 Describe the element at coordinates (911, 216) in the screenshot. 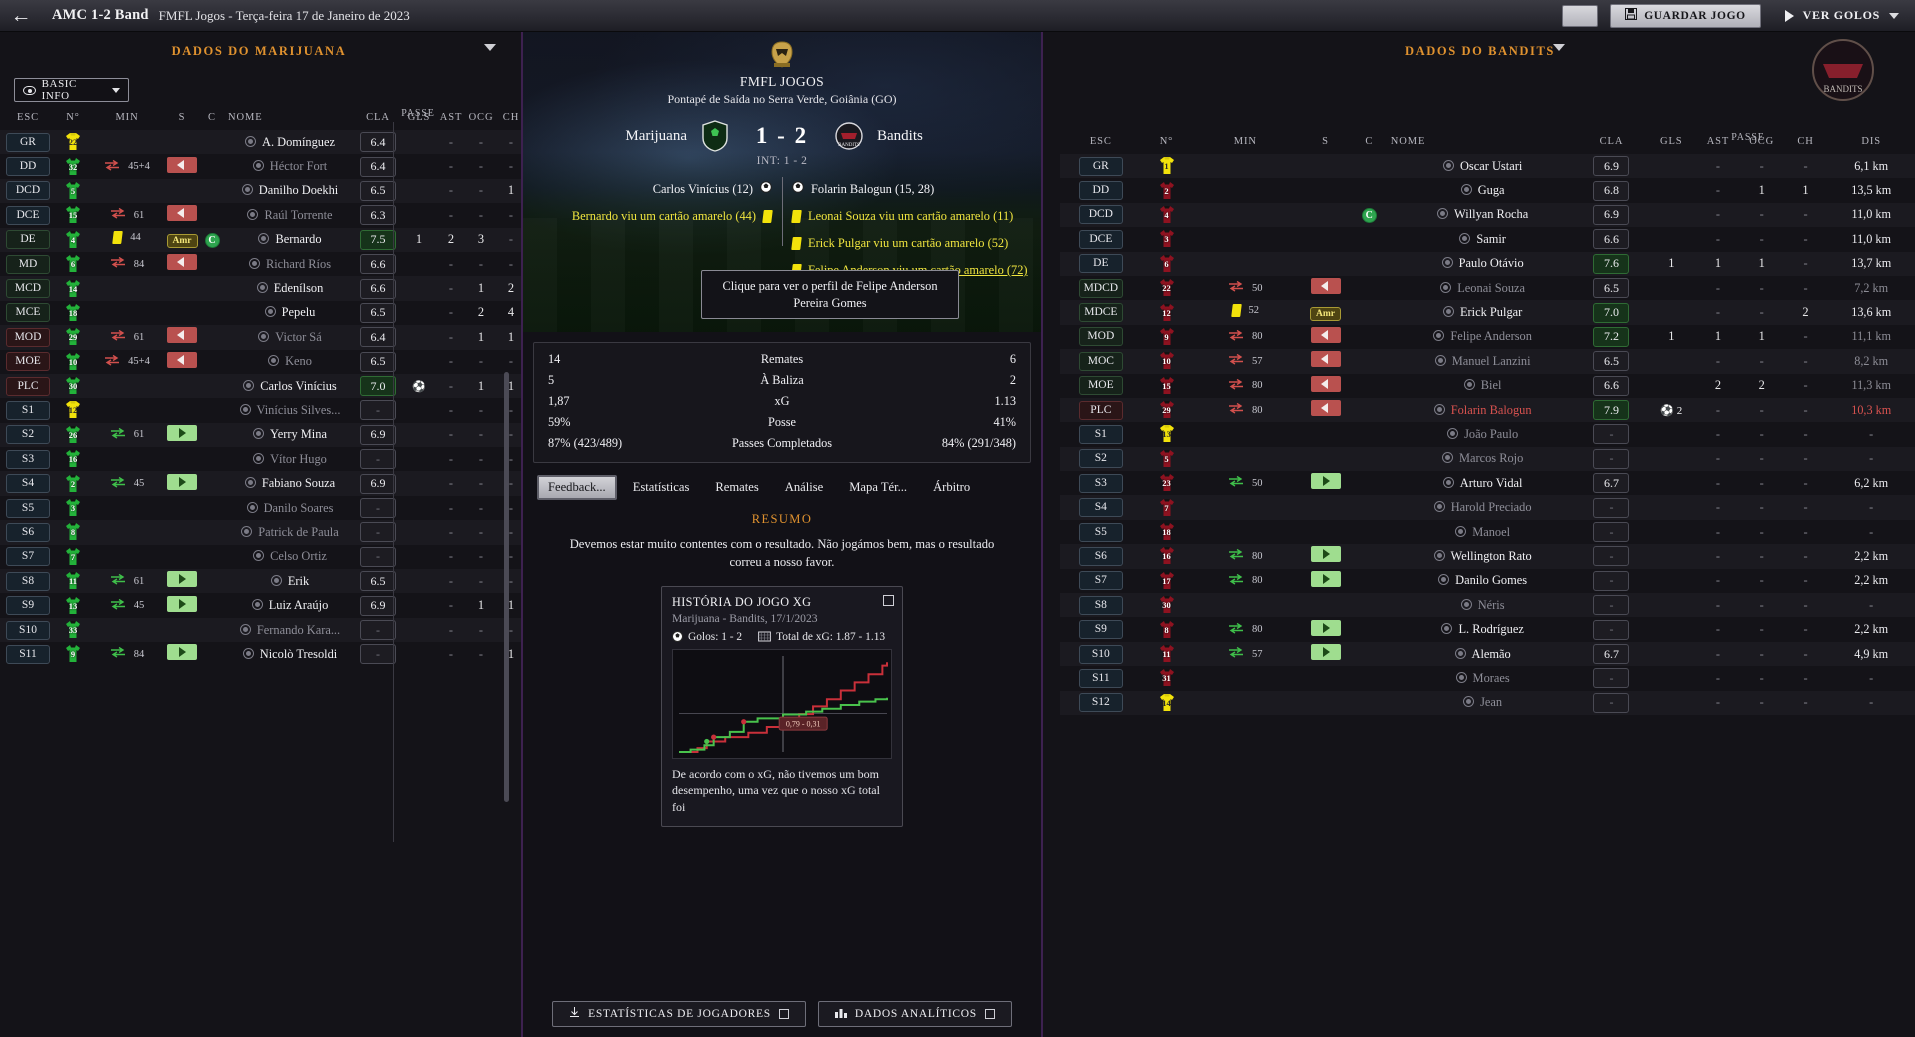

I see `match-event: Leonai Souza viu um cartão amarelo (11)` at that location.